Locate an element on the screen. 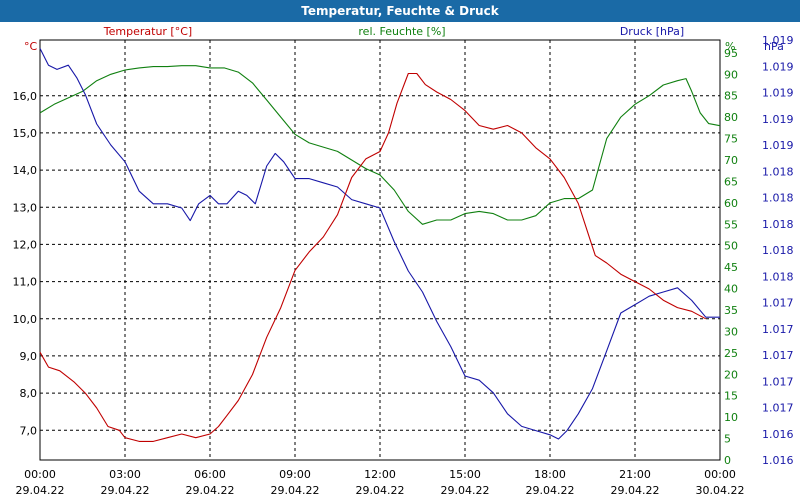  humidity-unit-label: % is located at coordinates (730, 46).